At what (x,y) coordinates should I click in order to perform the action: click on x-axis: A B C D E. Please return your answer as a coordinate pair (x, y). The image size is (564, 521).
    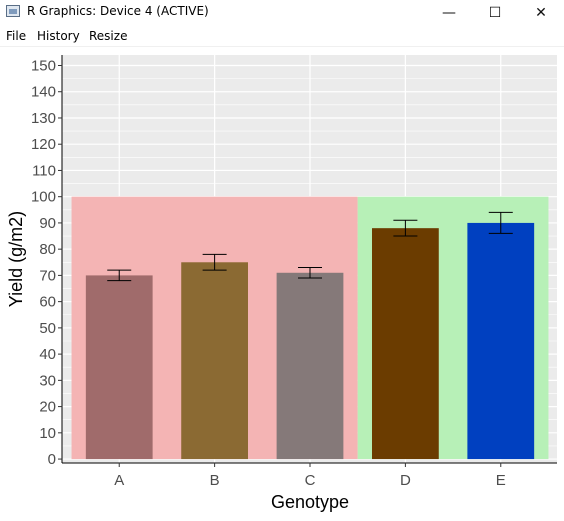
    Looking at the image, I should click on (310, 475).